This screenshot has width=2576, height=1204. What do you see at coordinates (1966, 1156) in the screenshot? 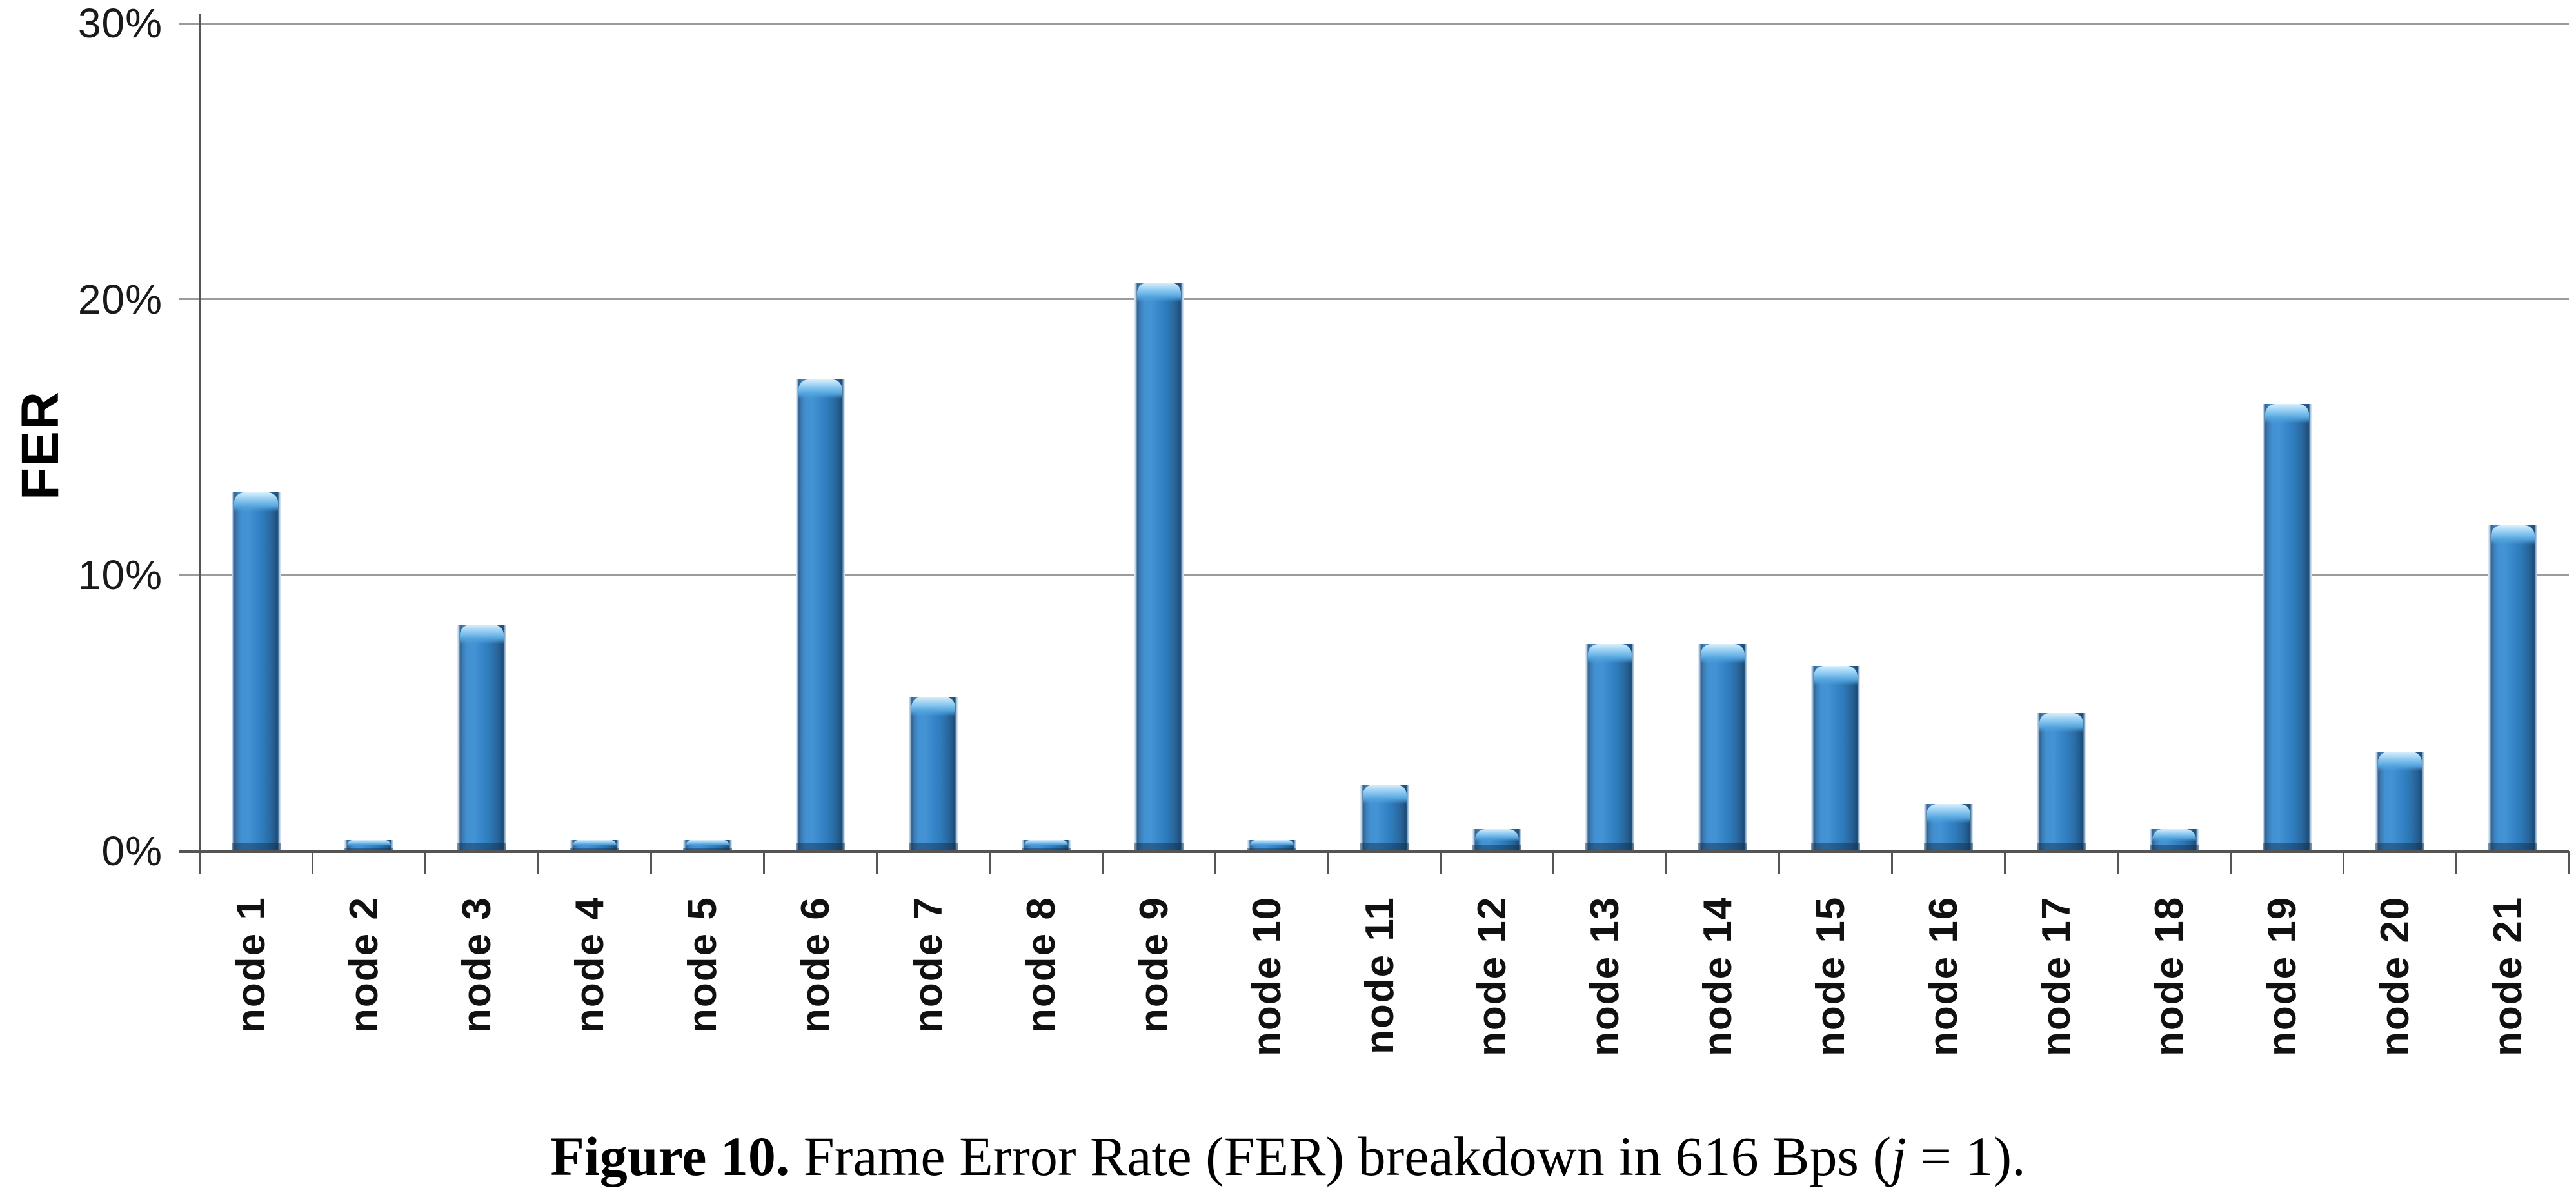
I see `caption-text-end: = 1).` at bounding box center [1966, 1156].